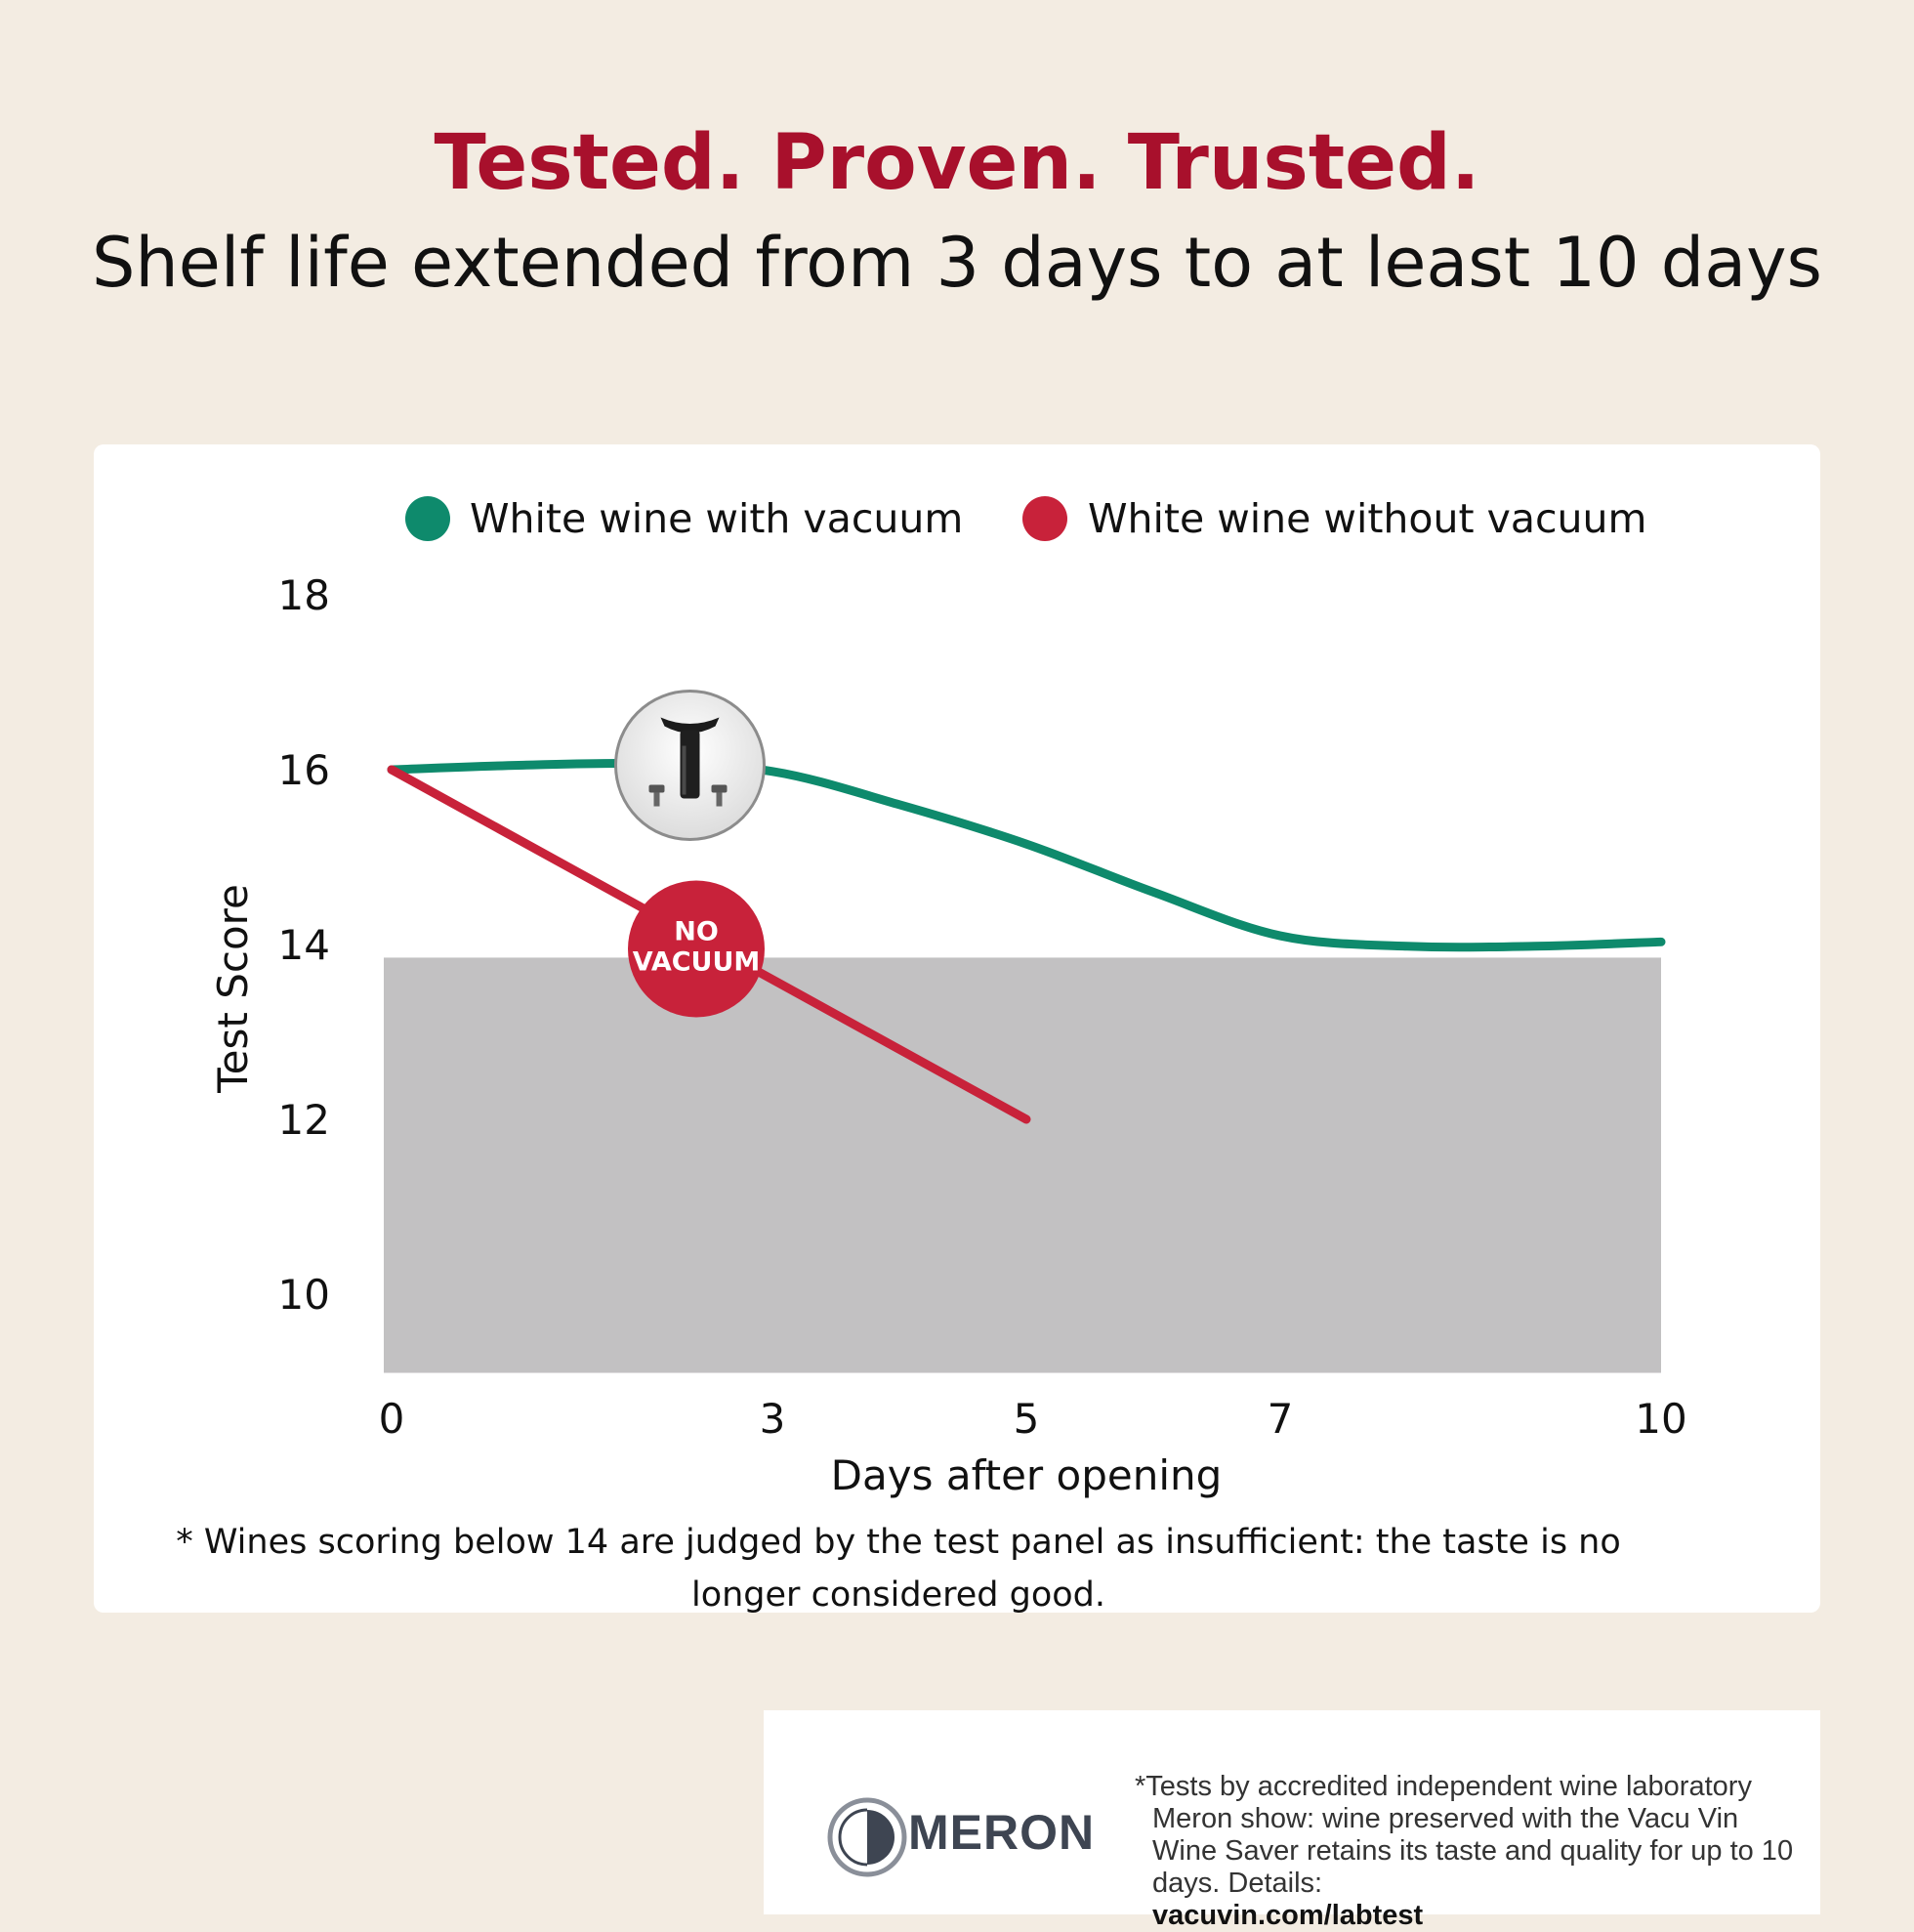 This screenshot has height=1932, width=1914. What do you see at coordinates (304, 1120) in the screenshot?
I see `y-tick-label: 12` at bounding box center [304, 1120].